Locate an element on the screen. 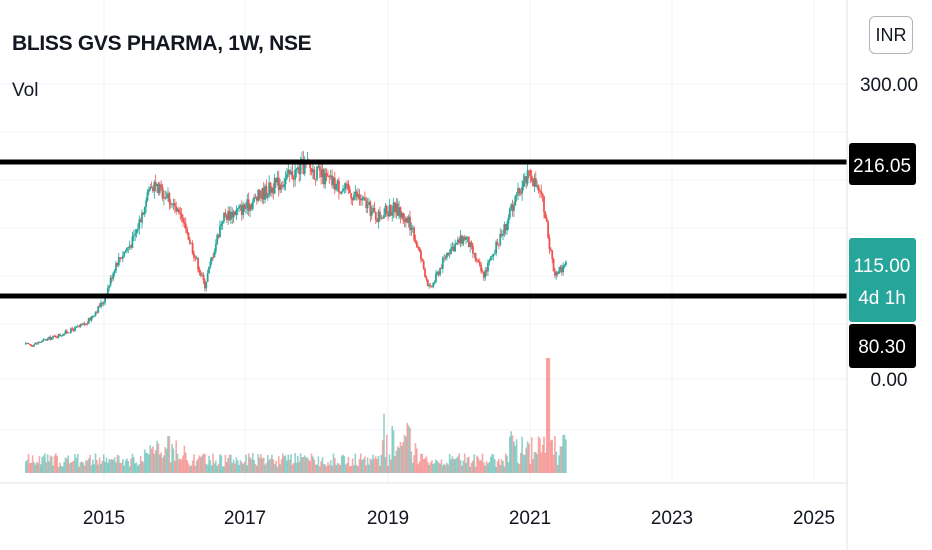 Image resolution: width=932 pixels, height=550 pixels. time-axis: 2015 2017 2019 2021 2023 2025 is located at coordinates (459, 518).